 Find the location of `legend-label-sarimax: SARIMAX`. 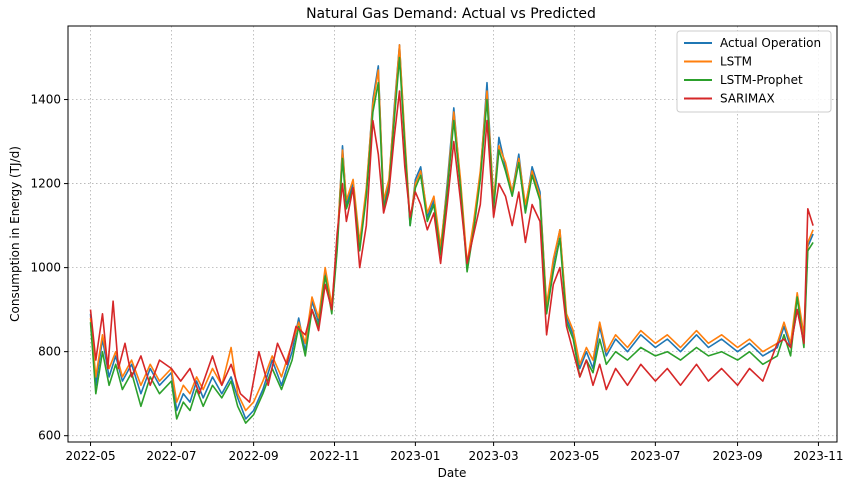

legend-label-sarimax: SARIMAX is located at coordinates (747, 99).